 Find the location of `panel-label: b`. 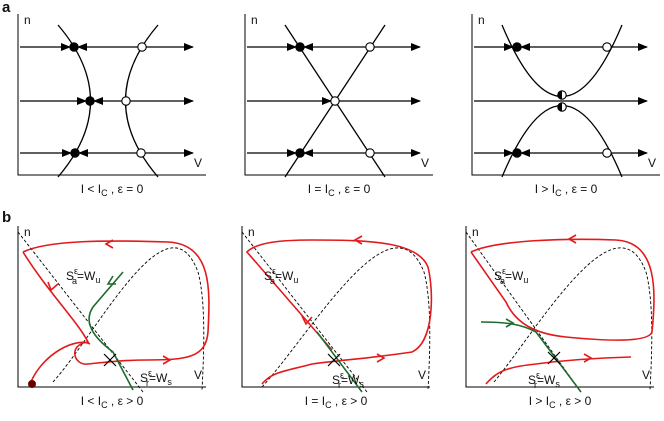

panel-label: b is located at coordinates (6, 217).